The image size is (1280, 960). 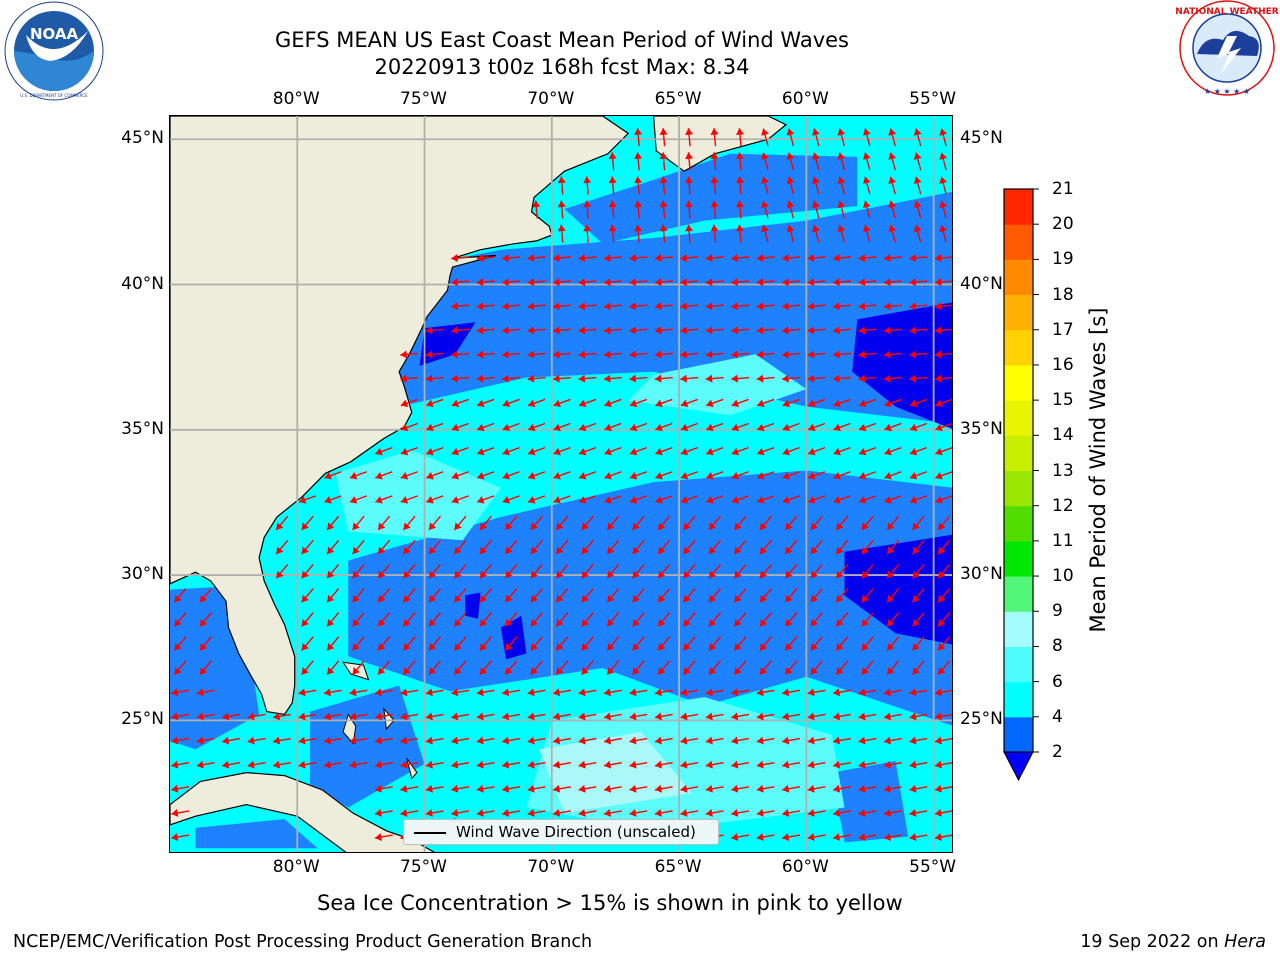 What do you see at coordinates (933, 867) in the screenshot?
I see `lon-label-bottom-5: 55°W` at bounding box center [933, 867].